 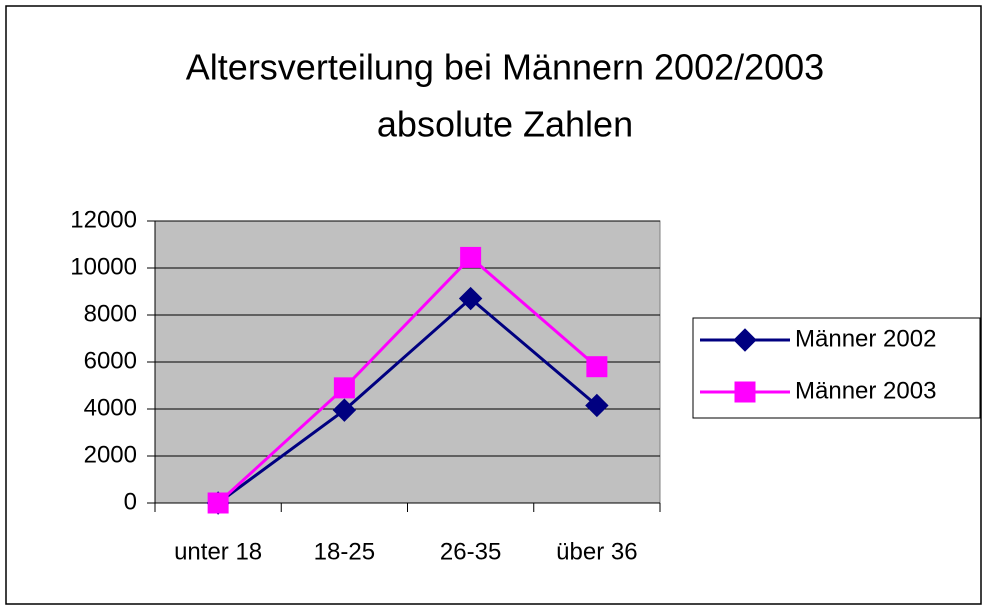 What do you see at coordinates (865, 338) in the screenshot?
I see `legend-label: Männer 2002` at bounding box center [865, 338].